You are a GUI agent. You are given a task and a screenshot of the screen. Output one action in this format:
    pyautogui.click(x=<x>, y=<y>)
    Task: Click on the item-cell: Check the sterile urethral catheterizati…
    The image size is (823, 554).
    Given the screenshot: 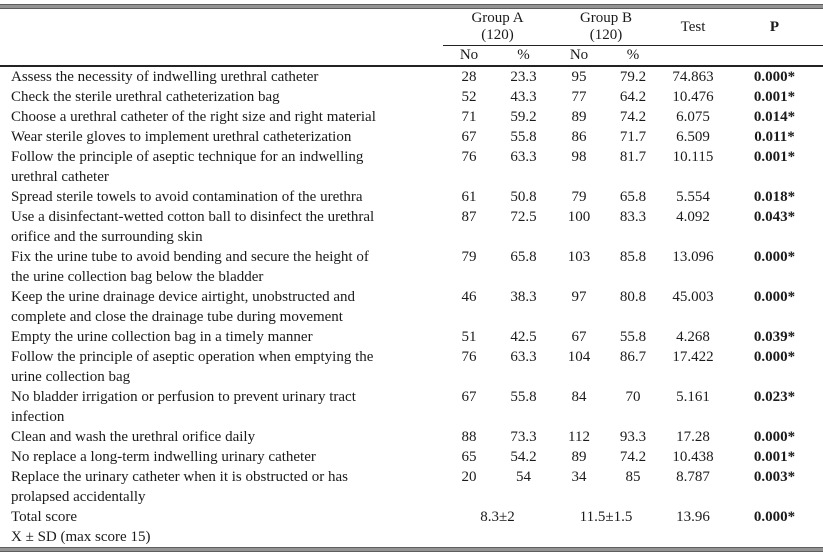 What is the action you would take?
    pyautogui.click(x=145, y=97)
    